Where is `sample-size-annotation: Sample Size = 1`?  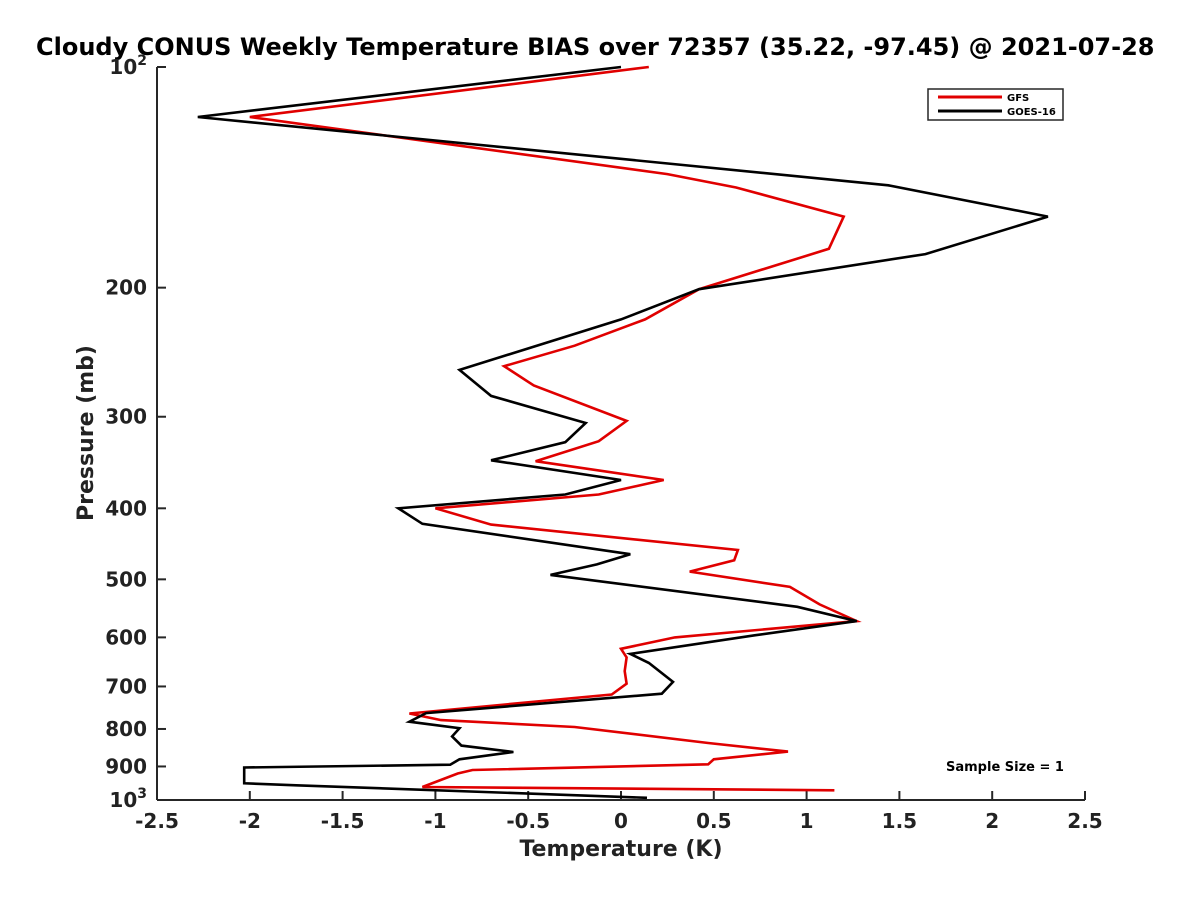 sample-size-annotation: Sample Size = 1 is located at coordinates (1005, 767).